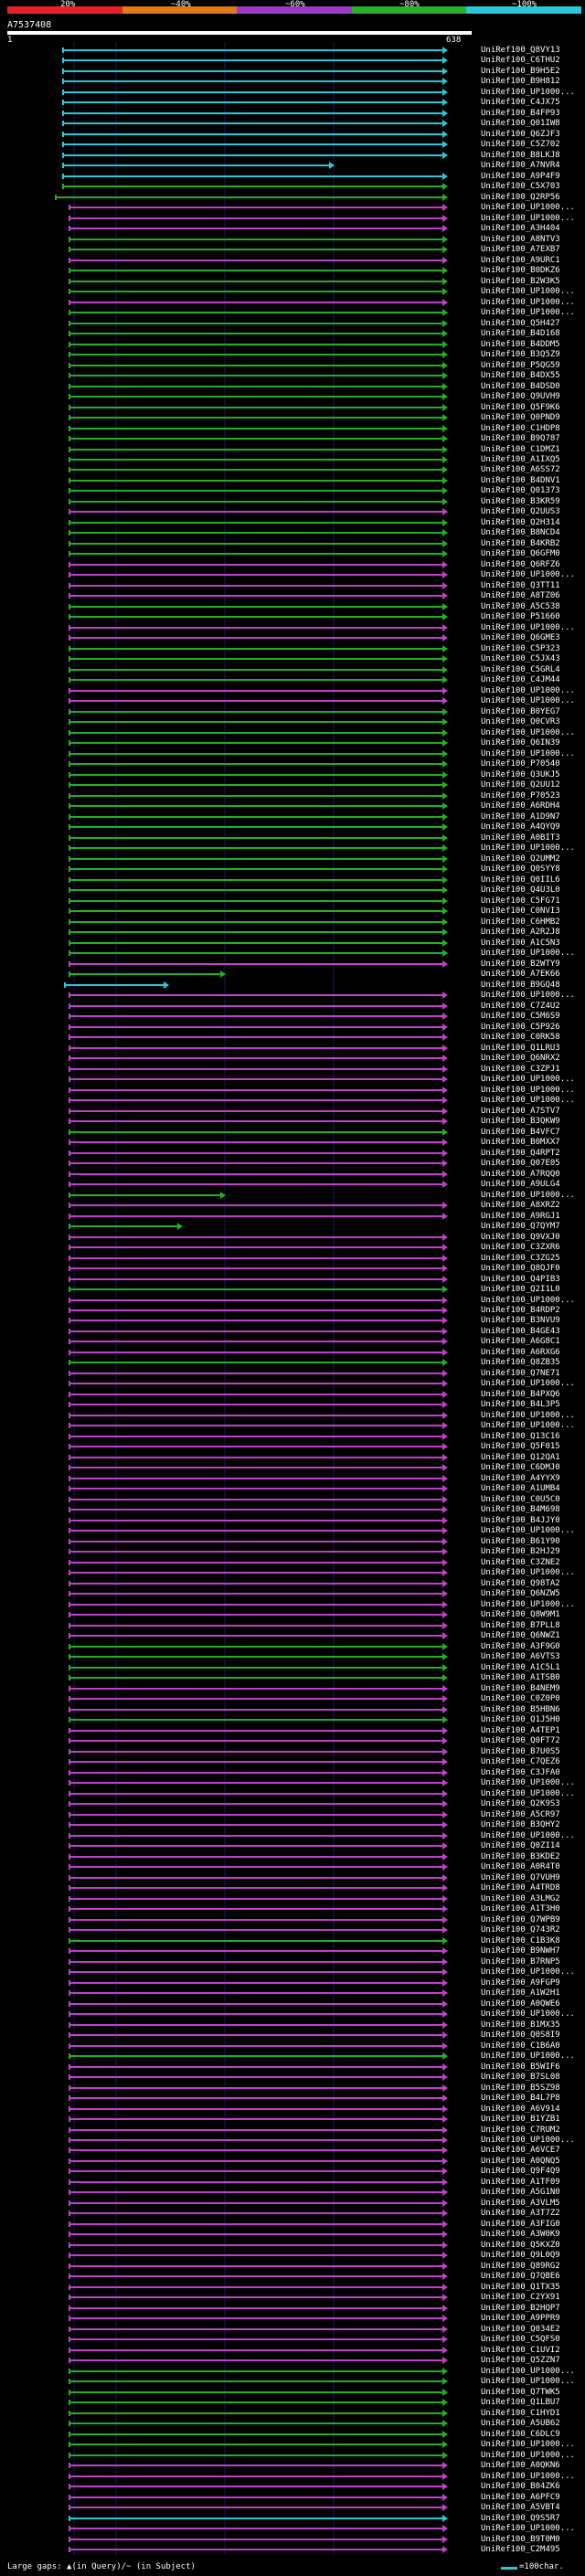 This screenshot has height=2576, width=585. I want to click on hit-label-link: UniRef100_Q2I1L0, so click(520, 1289).